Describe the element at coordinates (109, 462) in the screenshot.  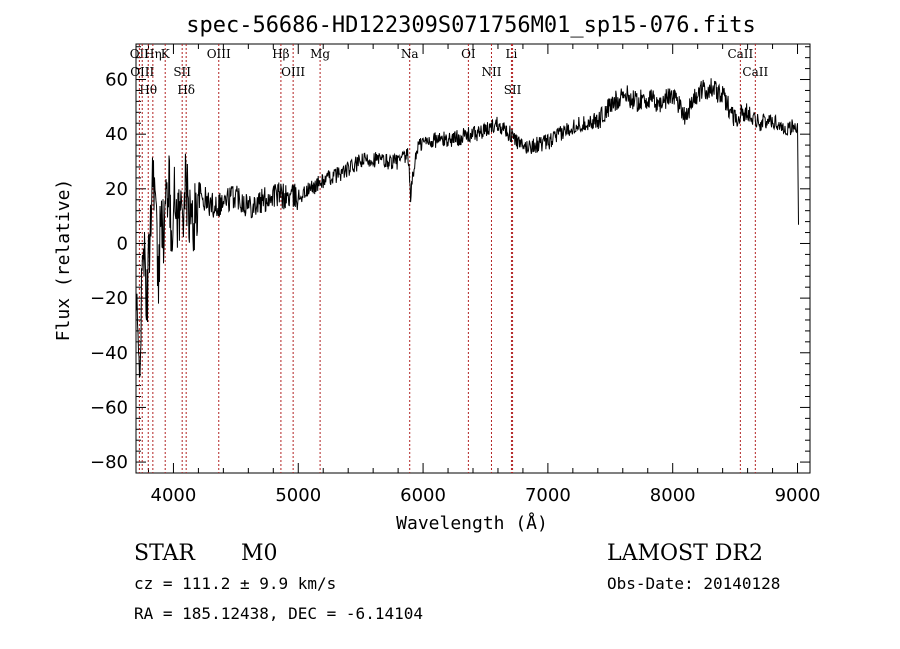
I see `y-tick-label: −80` at that location.